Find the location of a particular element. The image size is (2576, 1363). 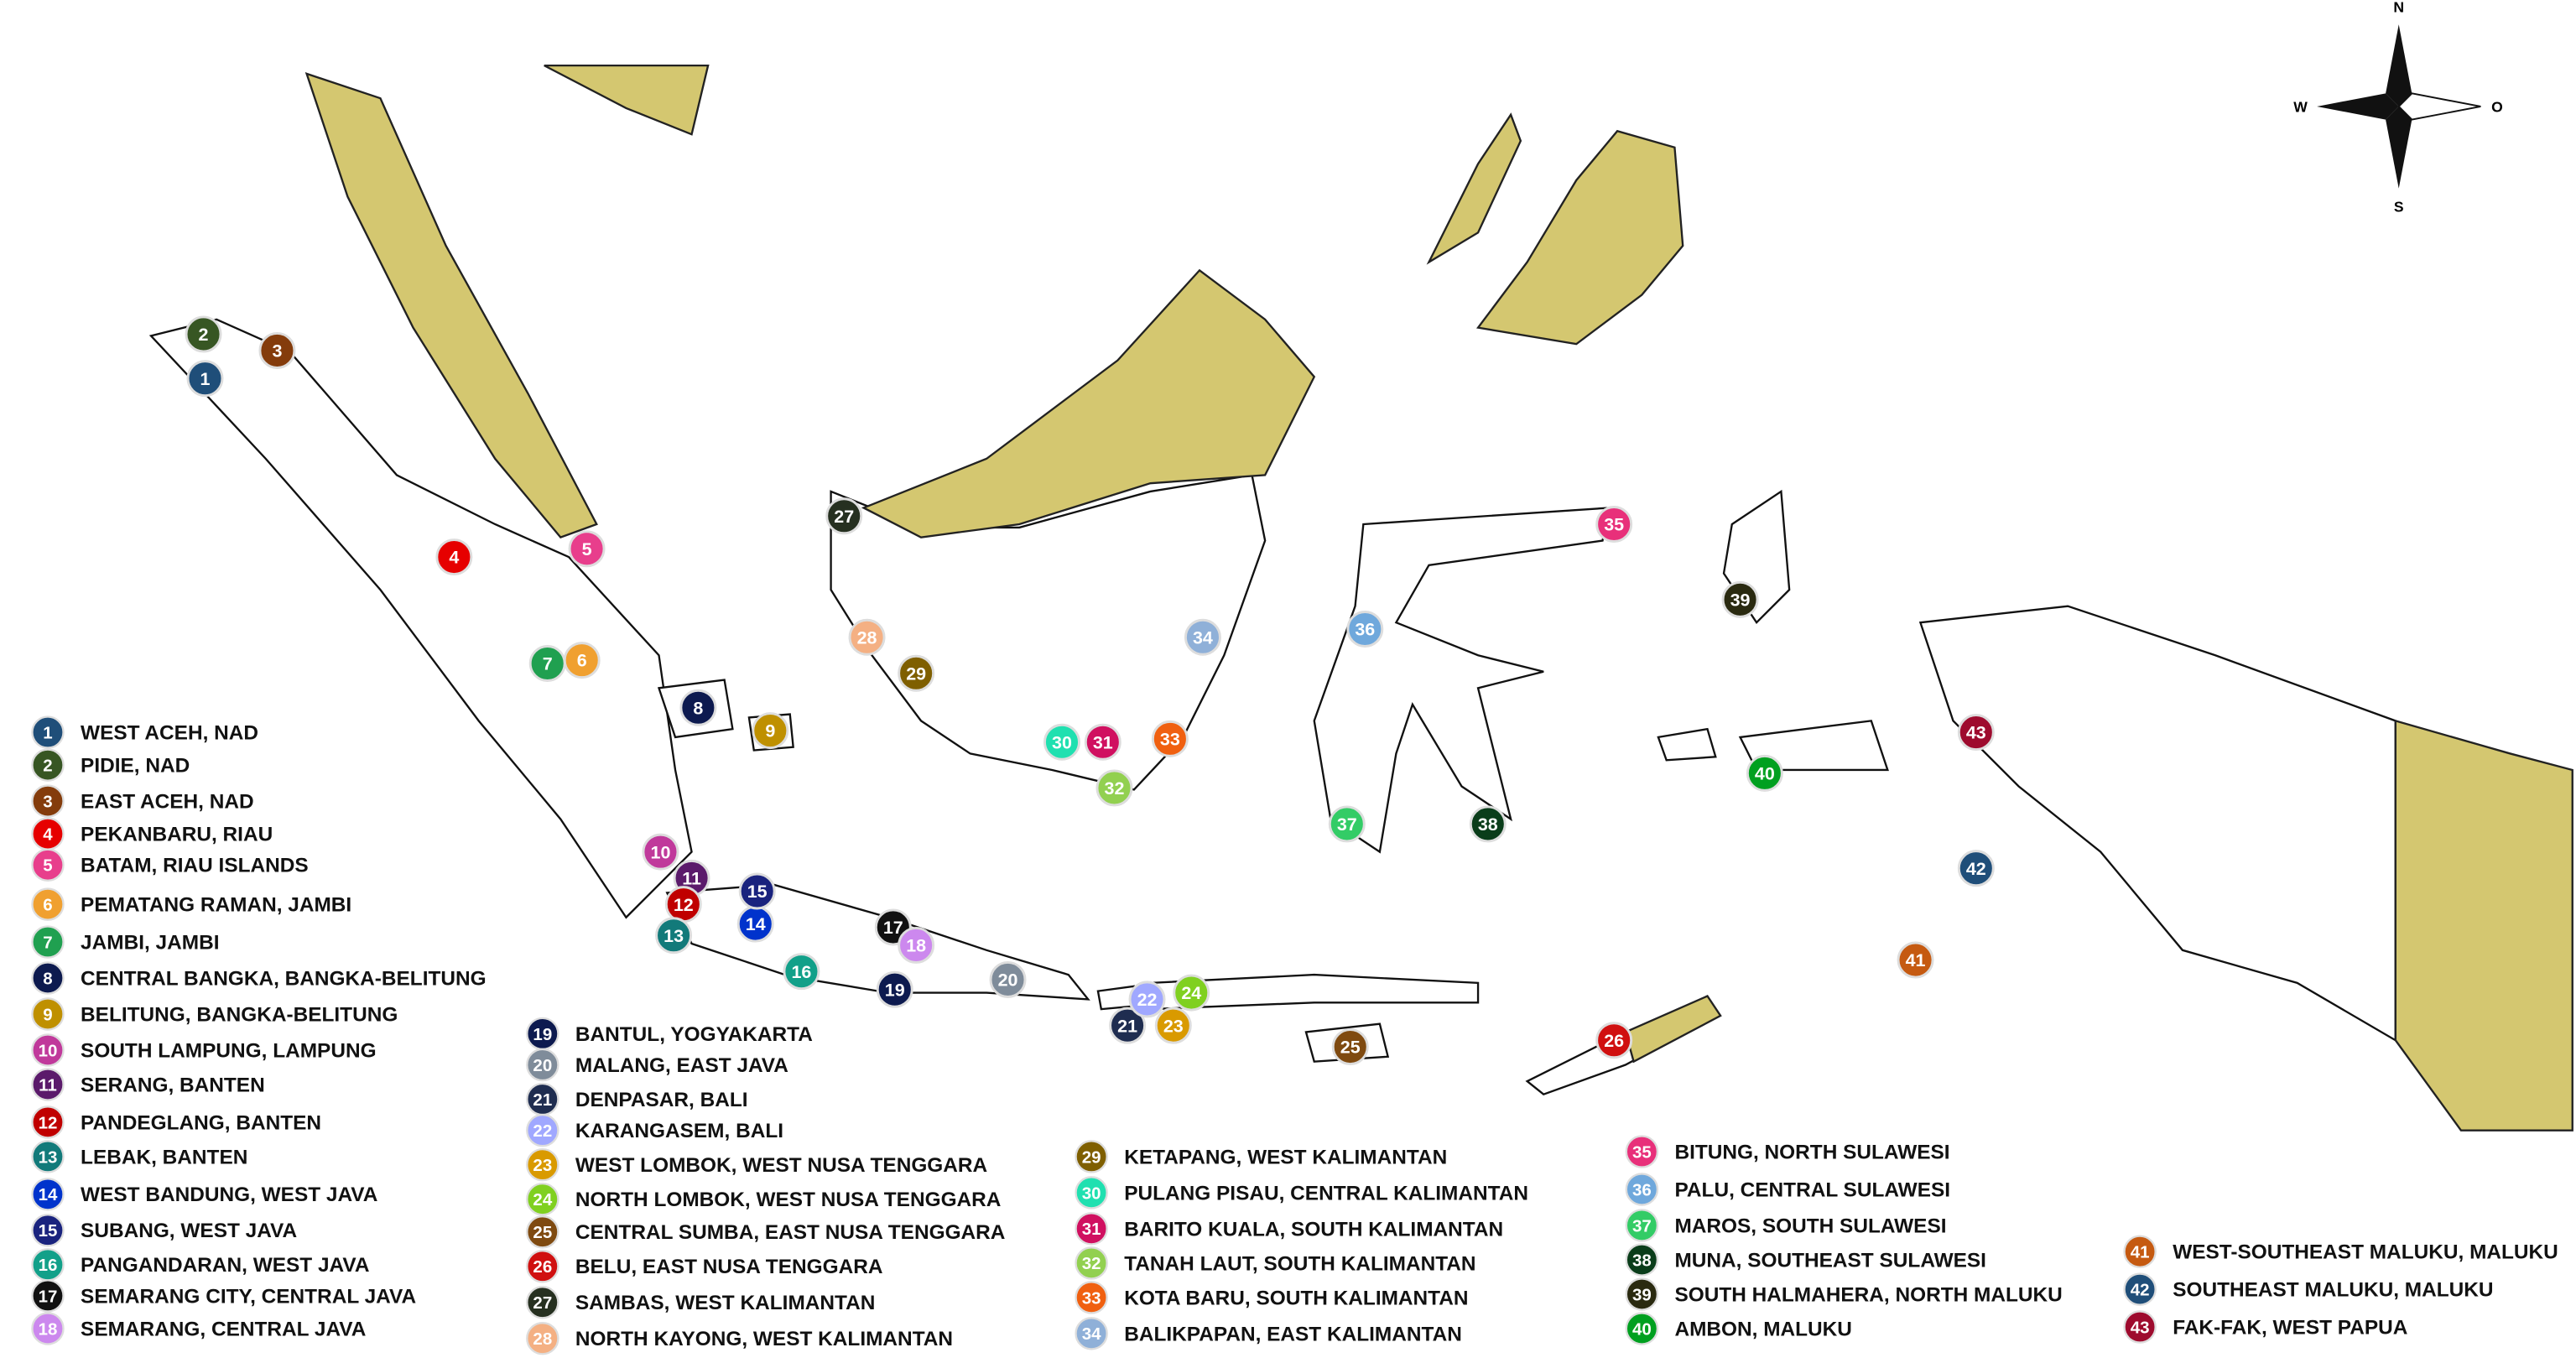

legend-number: 30 is located at coordinates (1091, 1193).